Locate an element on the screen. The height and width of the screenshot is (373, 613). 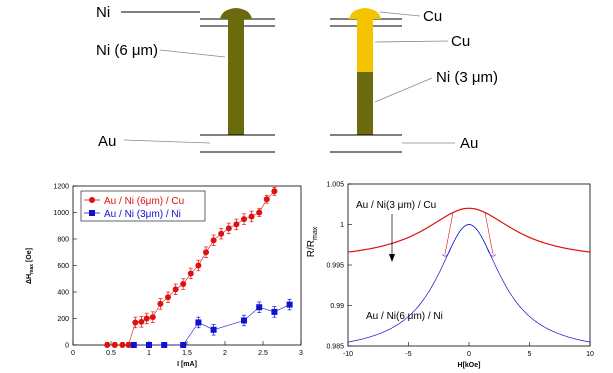
chart1-legend-blue-marker is located at coordinates (92, 213).